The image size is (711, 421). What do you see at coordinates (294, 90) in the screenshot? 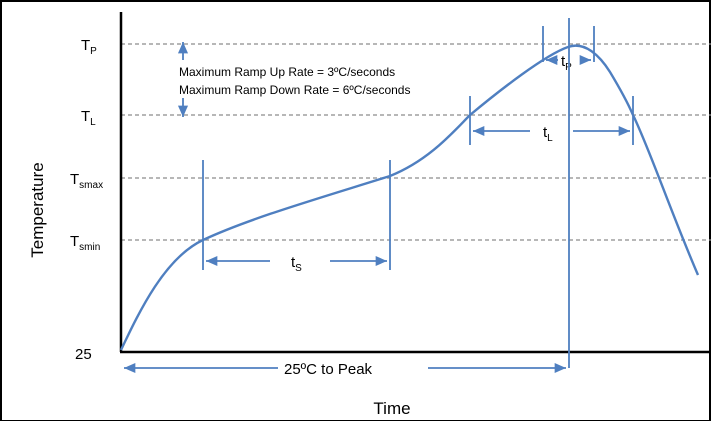
I see `ramp-down-note: Maximum Ramp Down Rate = 6ºC/seconds` at bounding box center [294, 90].